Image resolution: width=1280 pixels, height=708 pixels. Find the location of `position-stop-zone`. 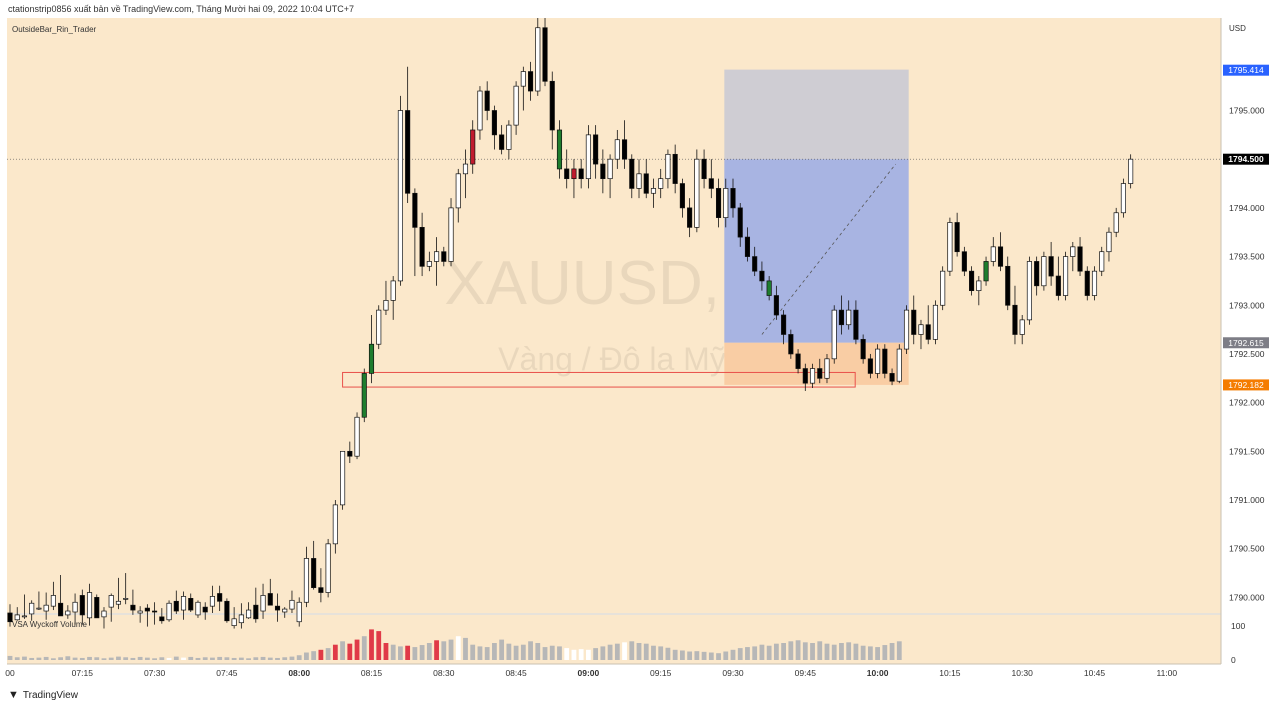

position-stop-zone is located at coordinates (816, 363).